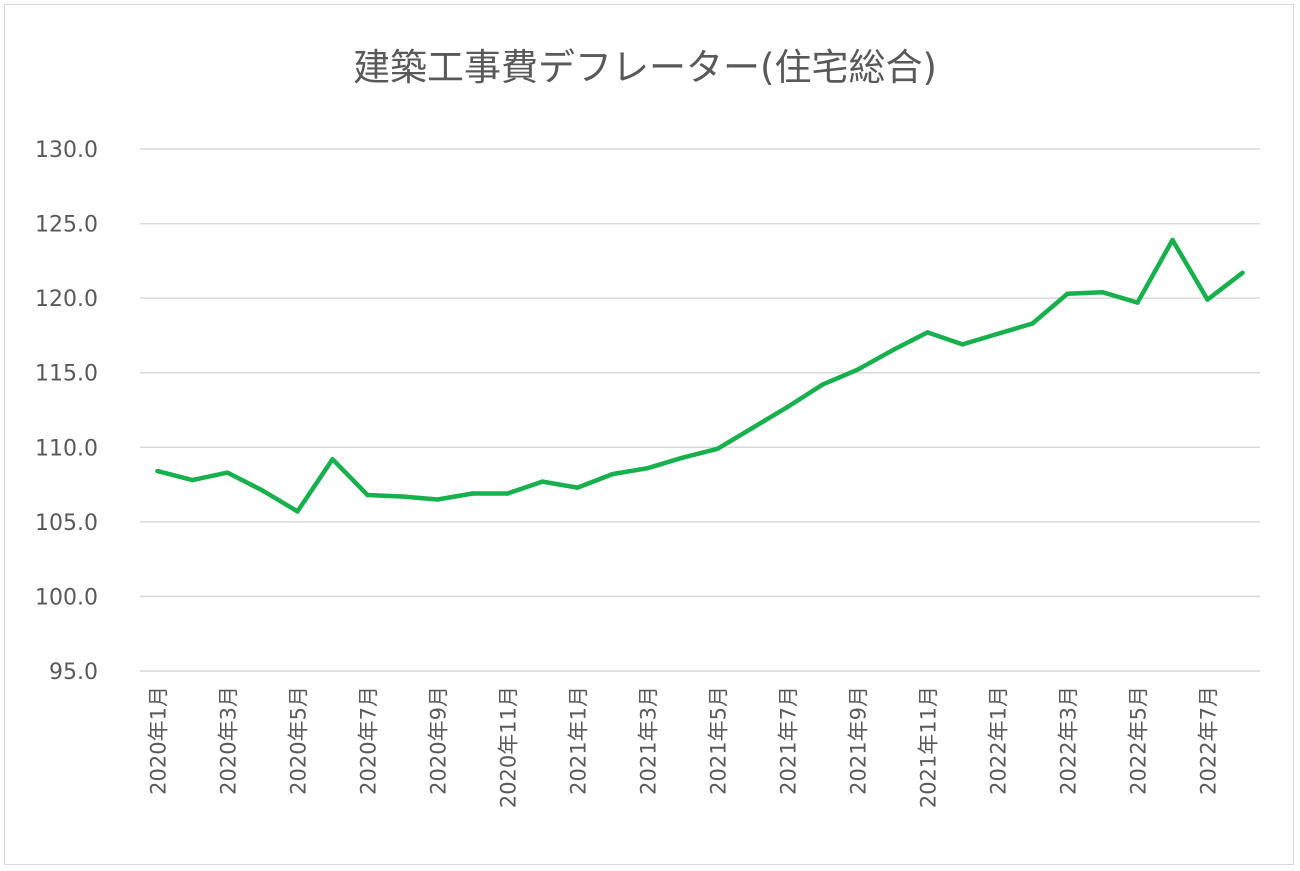  What do you see at coordinates (66, 150) in the screenshot?
I see `y-tick-label: 130.0` at bounding box center [66, 150].